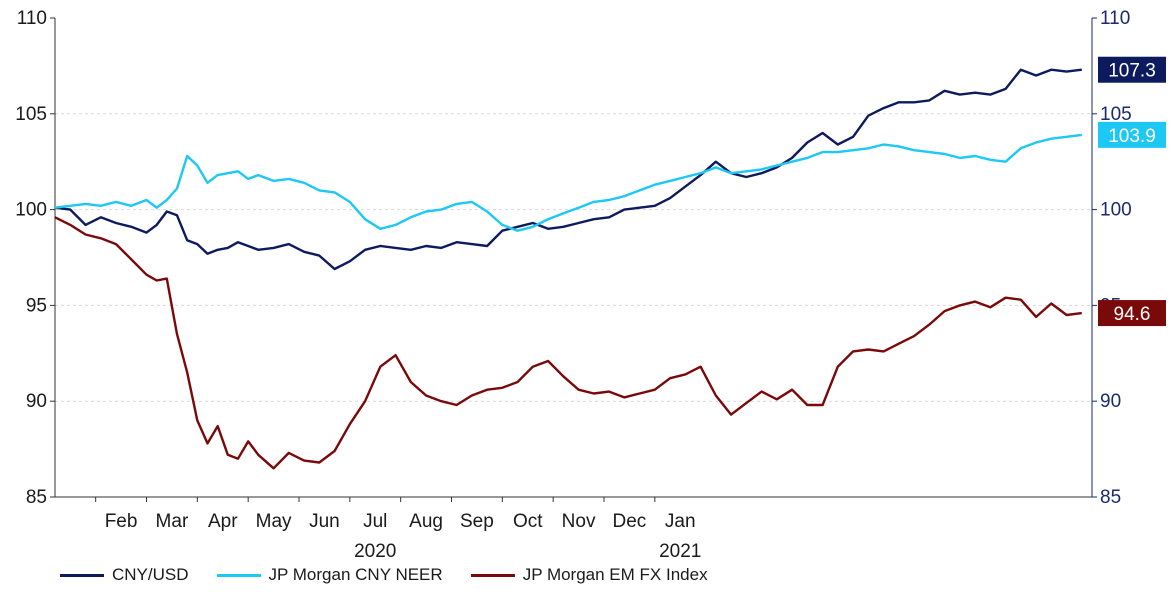 This screenshot has width=1173, height=592. What do you see at coordinates (36, 497) in the screenshot?
I see `left-tick-label: 85` at bounding box center [36, 497].